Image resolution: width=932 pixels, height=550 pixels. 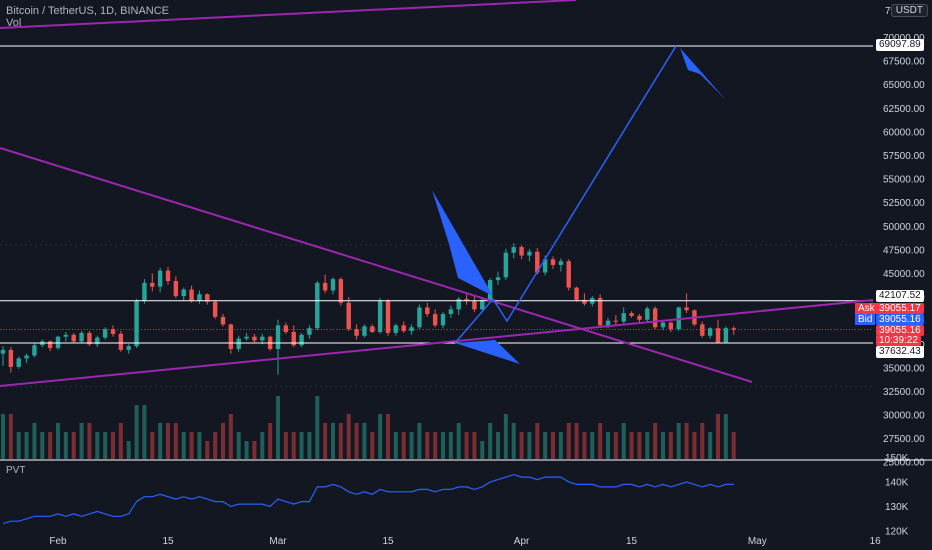 I want to click on pvt-axis-tick: 140K, so click(x=897, y=483).